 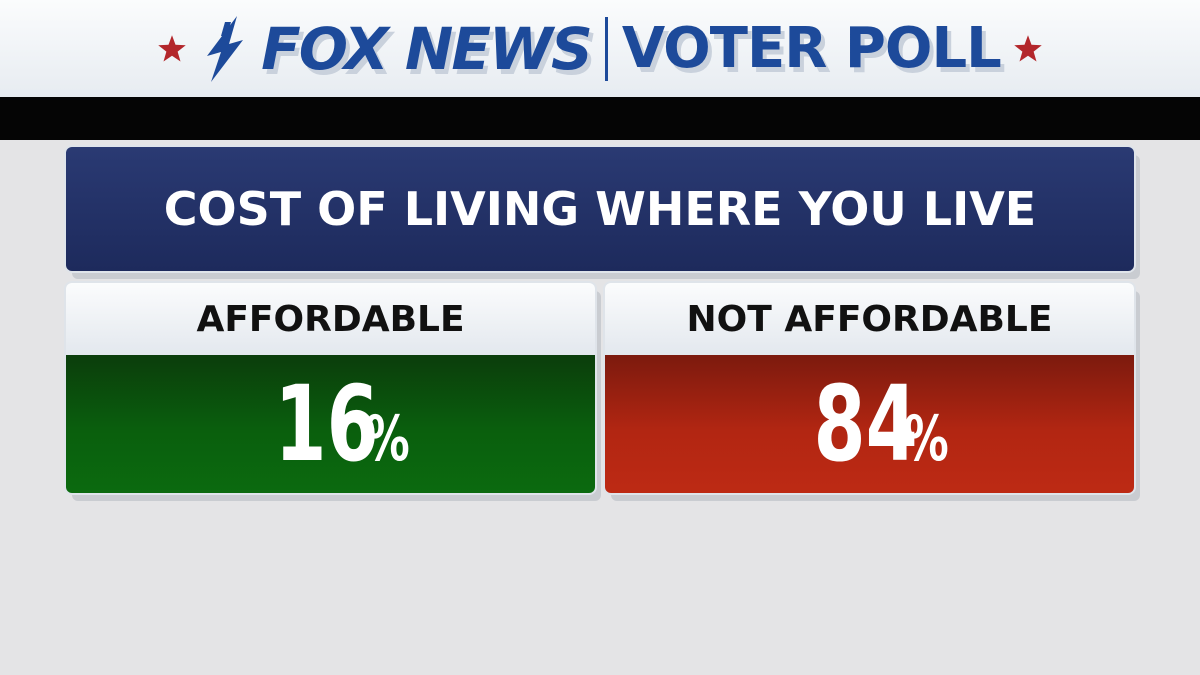 I want to click on result-panel-not-affordable: NOT AFFORDABLE 84 %, so click(x=869, y=388).